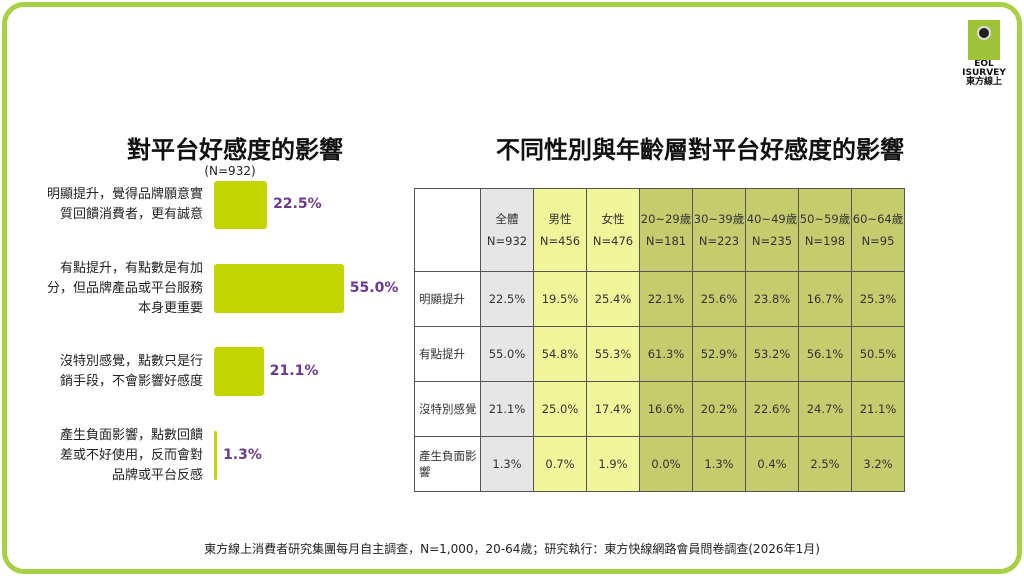 The height and width of the screenshot is (576, 1024). What do you see at coordinates (772, 219) in the screenshot?
I see `column-name: 40~49歲` at bounding box center [772, 219].